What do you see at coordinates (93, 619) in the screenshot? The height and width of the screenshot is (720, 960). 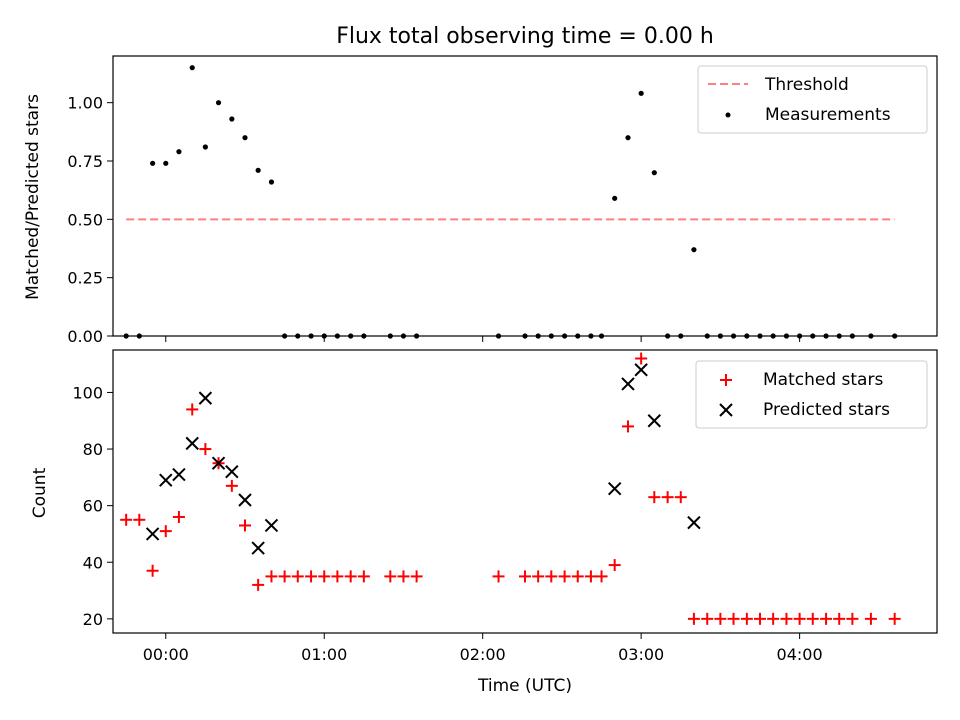 I see `y-tick-label: 20` at bounding box center [93, 619].